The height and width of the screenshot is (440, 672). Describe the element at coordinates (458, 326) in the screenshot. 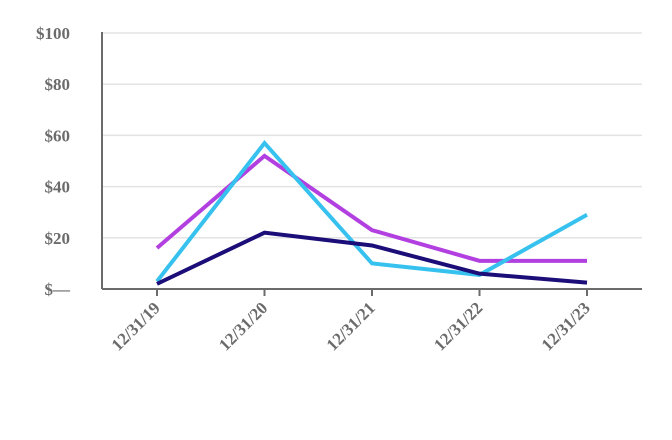

I see `x-tick-label: 12/31/22` at that location.